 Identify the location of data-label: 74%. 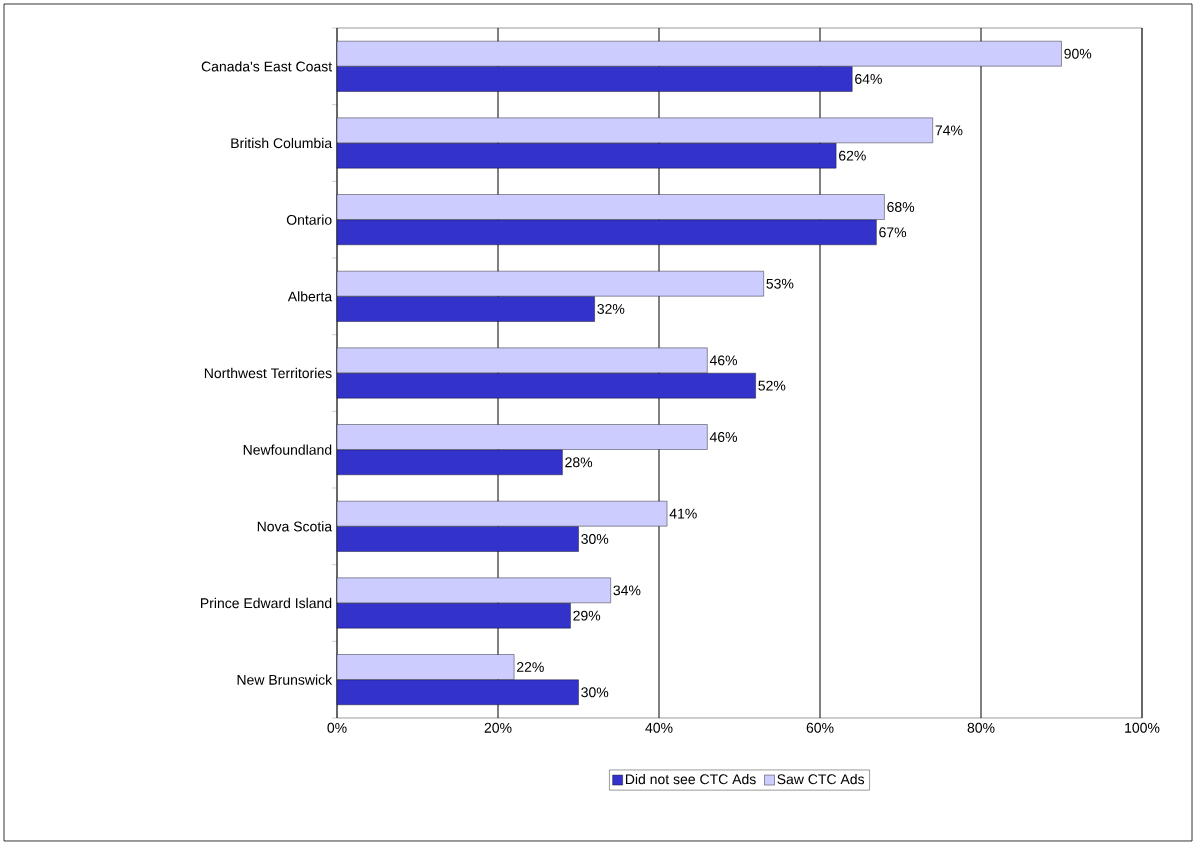
(949, 130).